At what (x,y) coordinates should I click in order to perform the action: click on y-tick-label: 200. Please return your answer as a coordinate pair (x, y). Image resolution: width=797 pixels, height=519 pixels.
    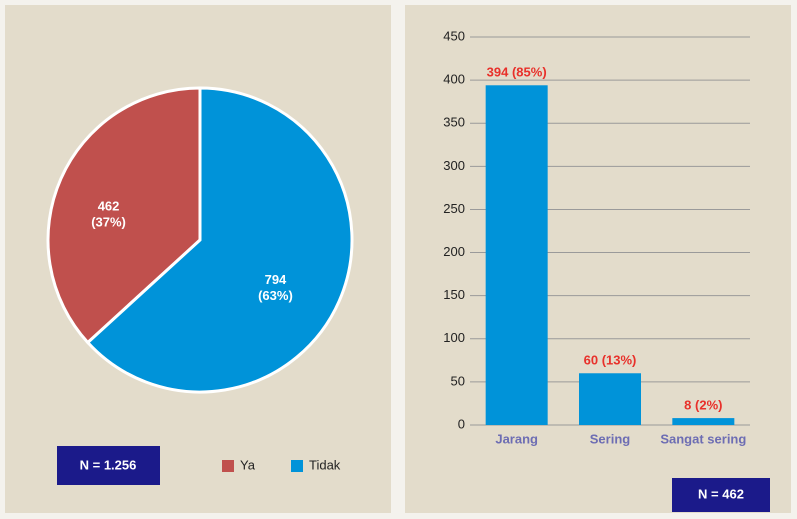
    Looking at the image, I should click on (454, 251).